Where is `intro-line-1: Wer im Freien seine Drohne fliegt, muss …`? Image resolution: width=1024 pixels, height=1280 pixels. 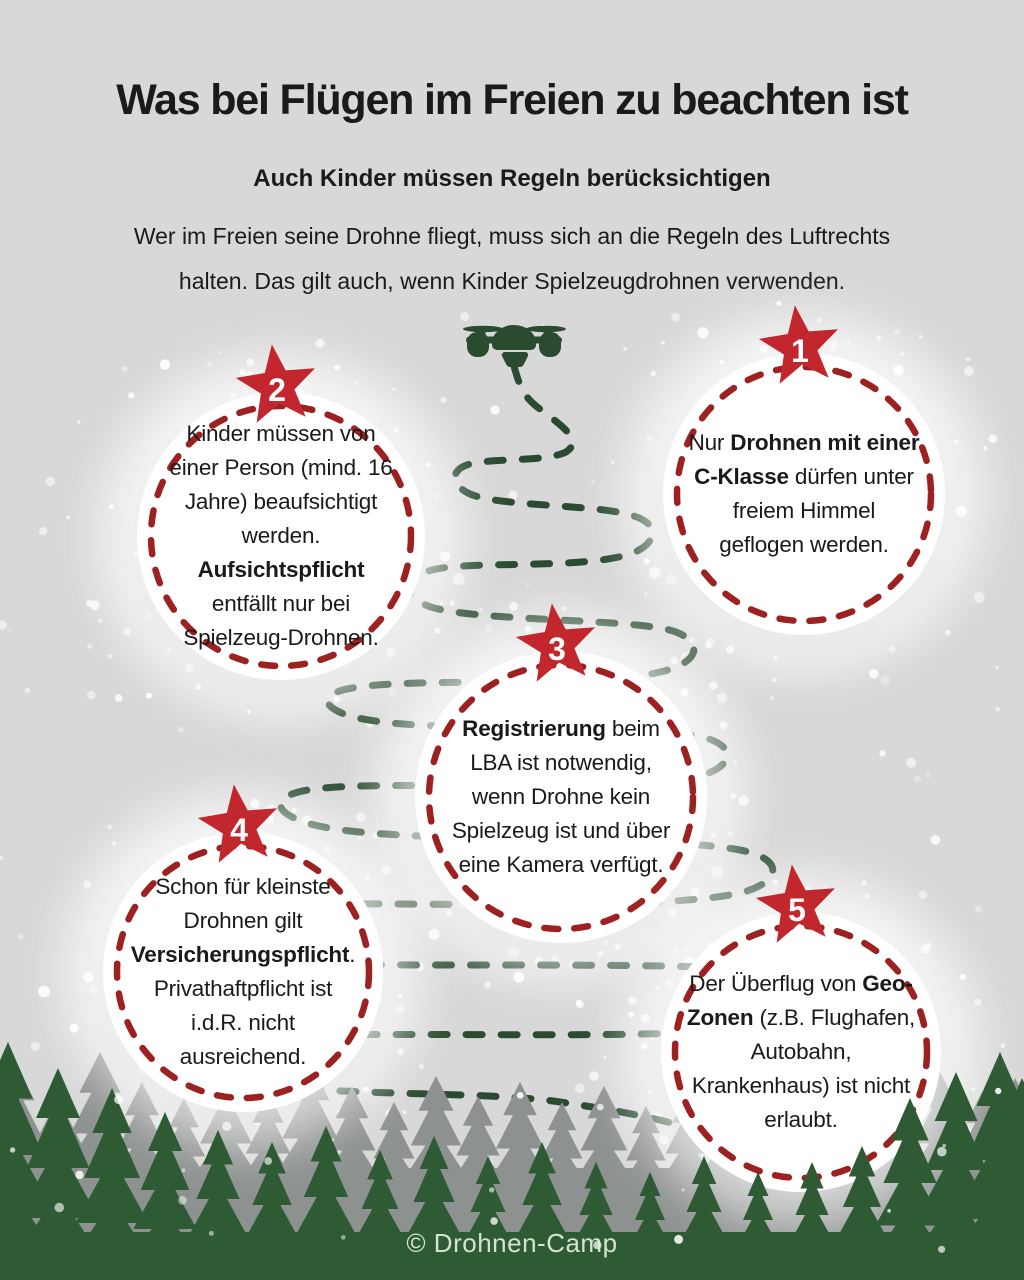
intro-line-1: Wer im Freien seine Drohne fliegt, muss … is located at coordinates (512, 236).